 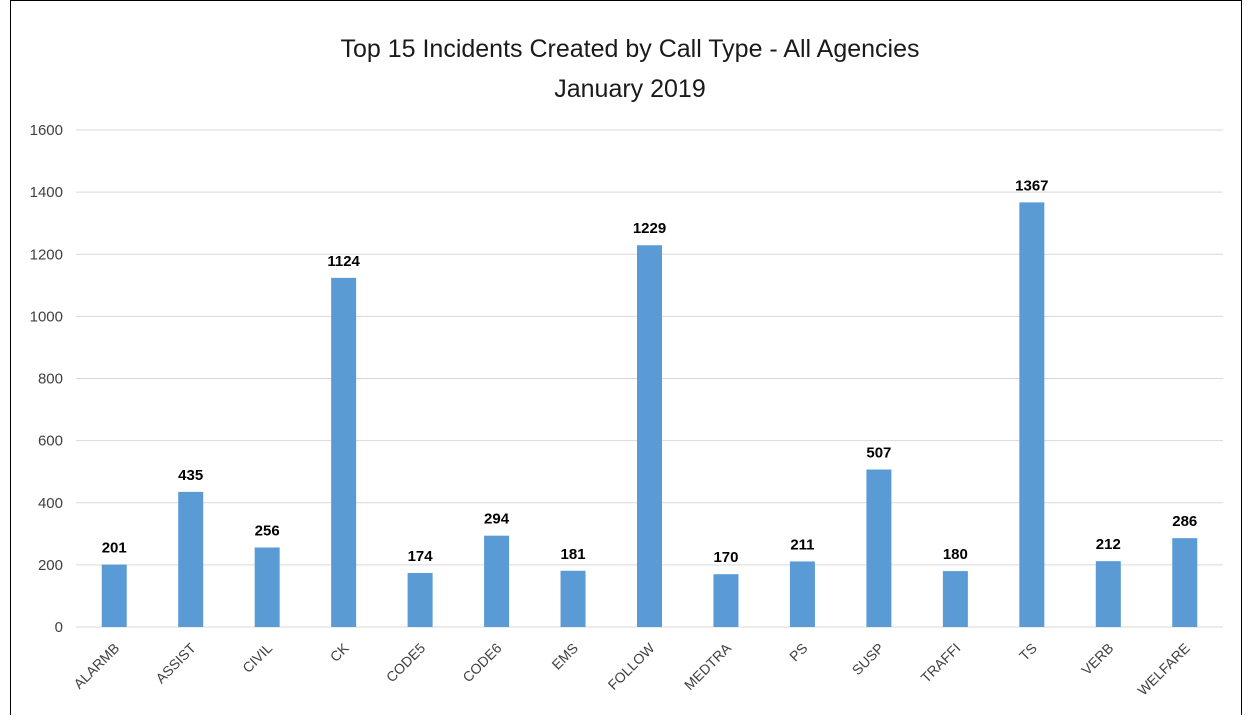 I want to click on y-tick-label: 600, so click(x=50, y=441).